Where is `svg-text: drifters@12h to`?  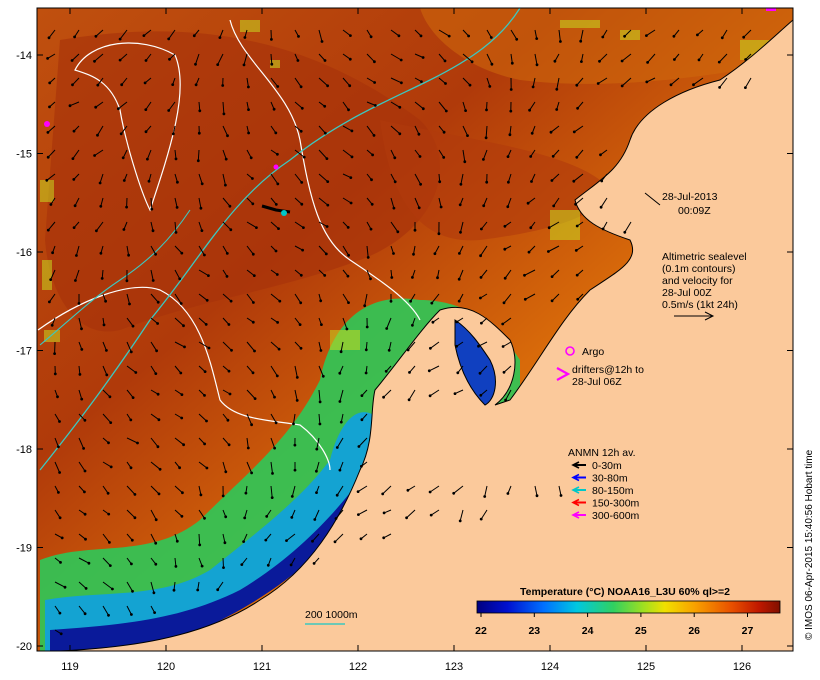 svg-text: drifters@12h to is located at coordinates (608, 370).